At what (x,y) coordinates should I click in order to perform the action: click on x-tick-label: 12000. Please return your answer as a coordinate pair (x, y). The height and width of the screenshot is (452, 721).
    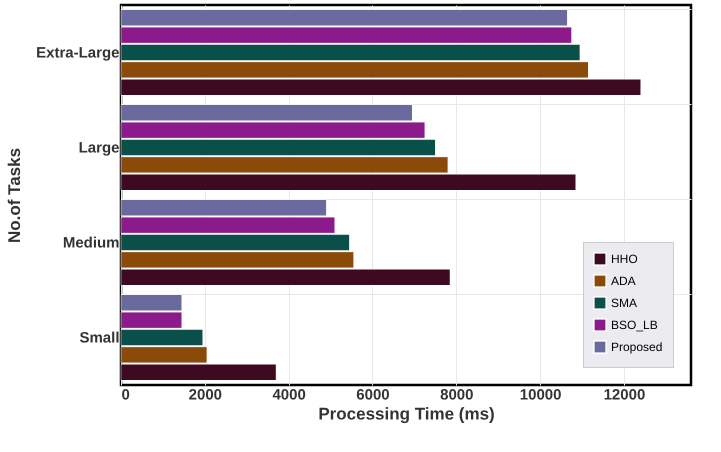
    Looking at the image, I should click on (625, 395).